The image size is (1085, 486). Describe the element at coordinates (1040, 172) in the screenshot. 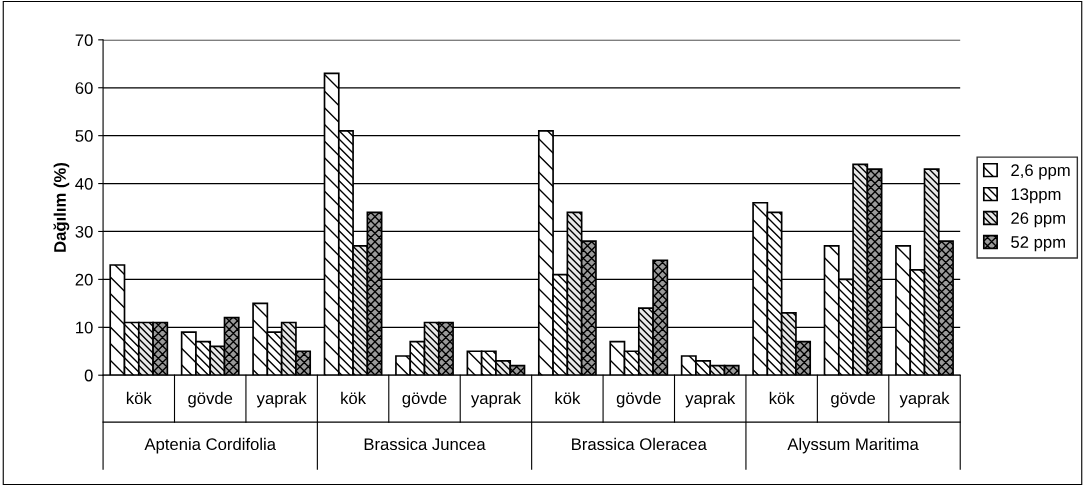

I see `legend-label: 2,6 ppm` at that location.